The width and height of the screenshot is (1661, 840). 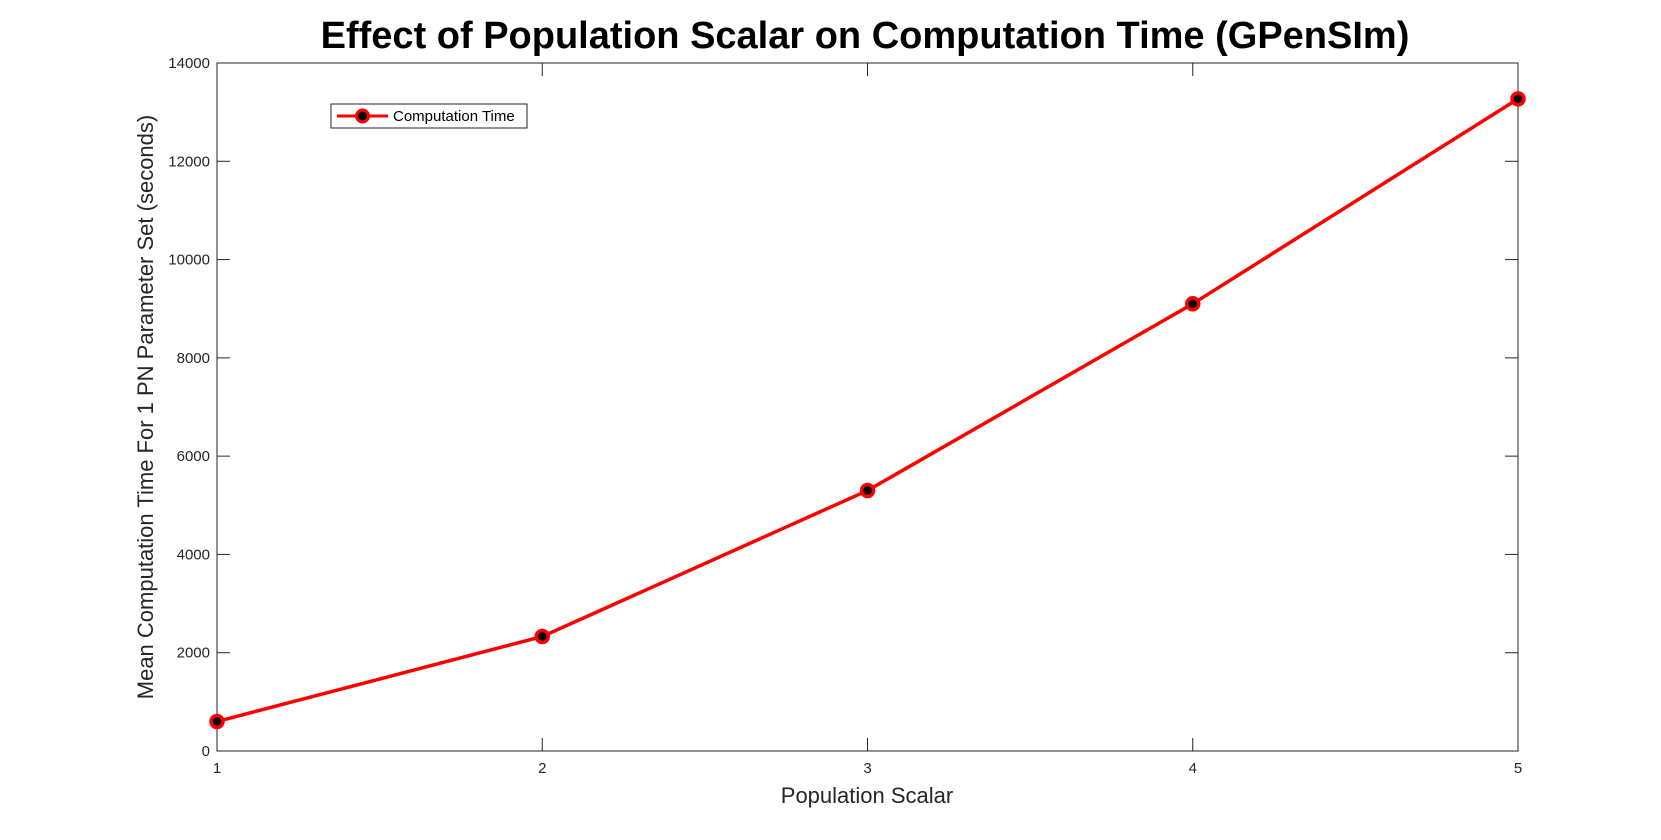 What do you see at coordinates (193, 456) in the screenshot?
I see `y-tick-label: 6000` at bounding box center [193, 456].